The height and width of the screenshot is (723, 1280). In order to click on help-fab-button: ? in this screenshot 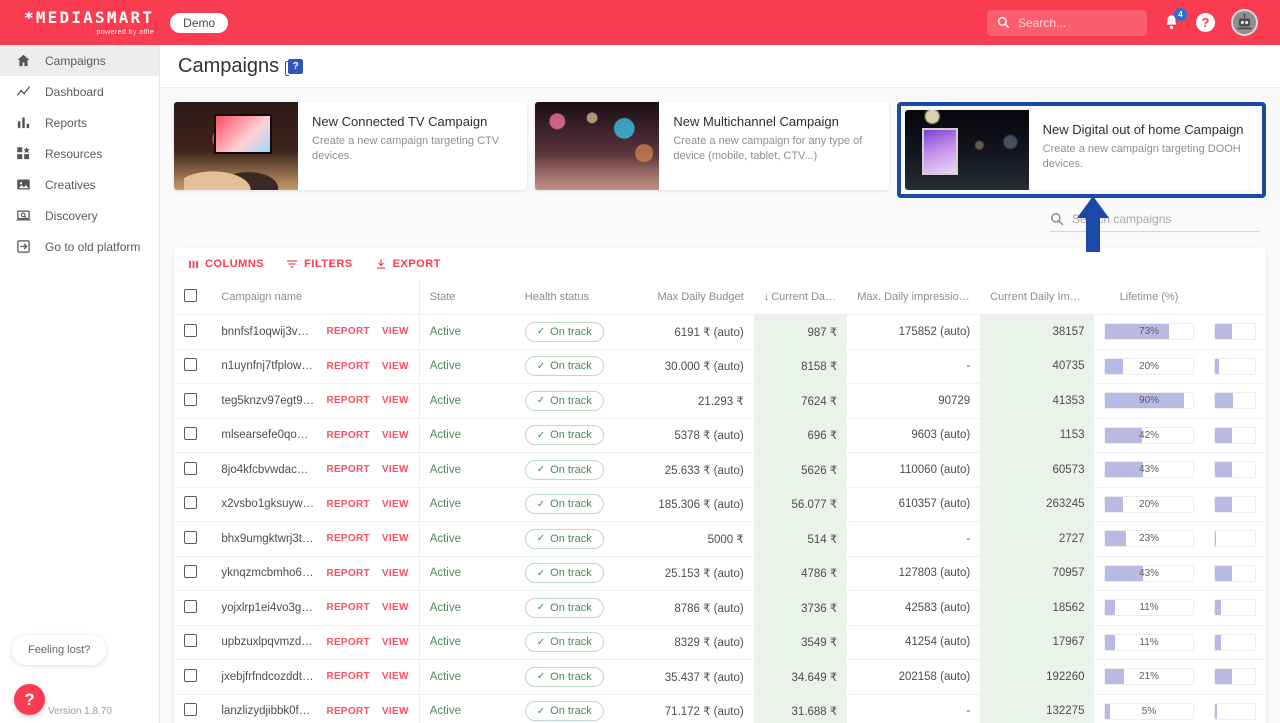, I will do `click(29, 699)`.